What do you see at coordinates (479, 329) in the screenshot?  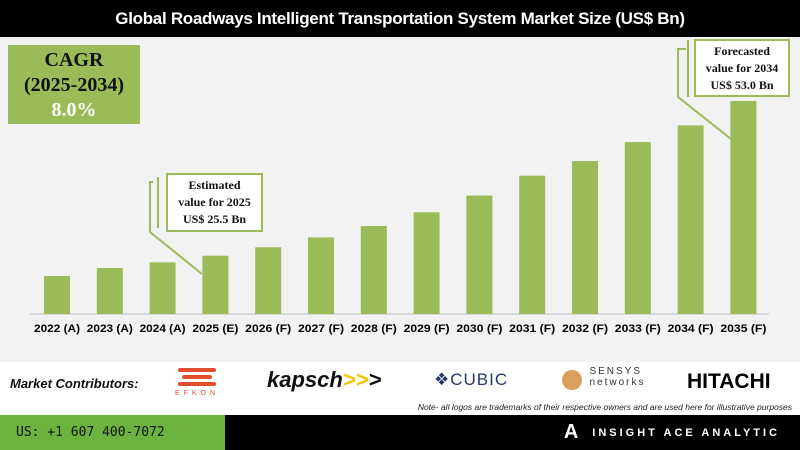 I see `x-tick-label: 2030 (F)` at bounding box center [479, 329].